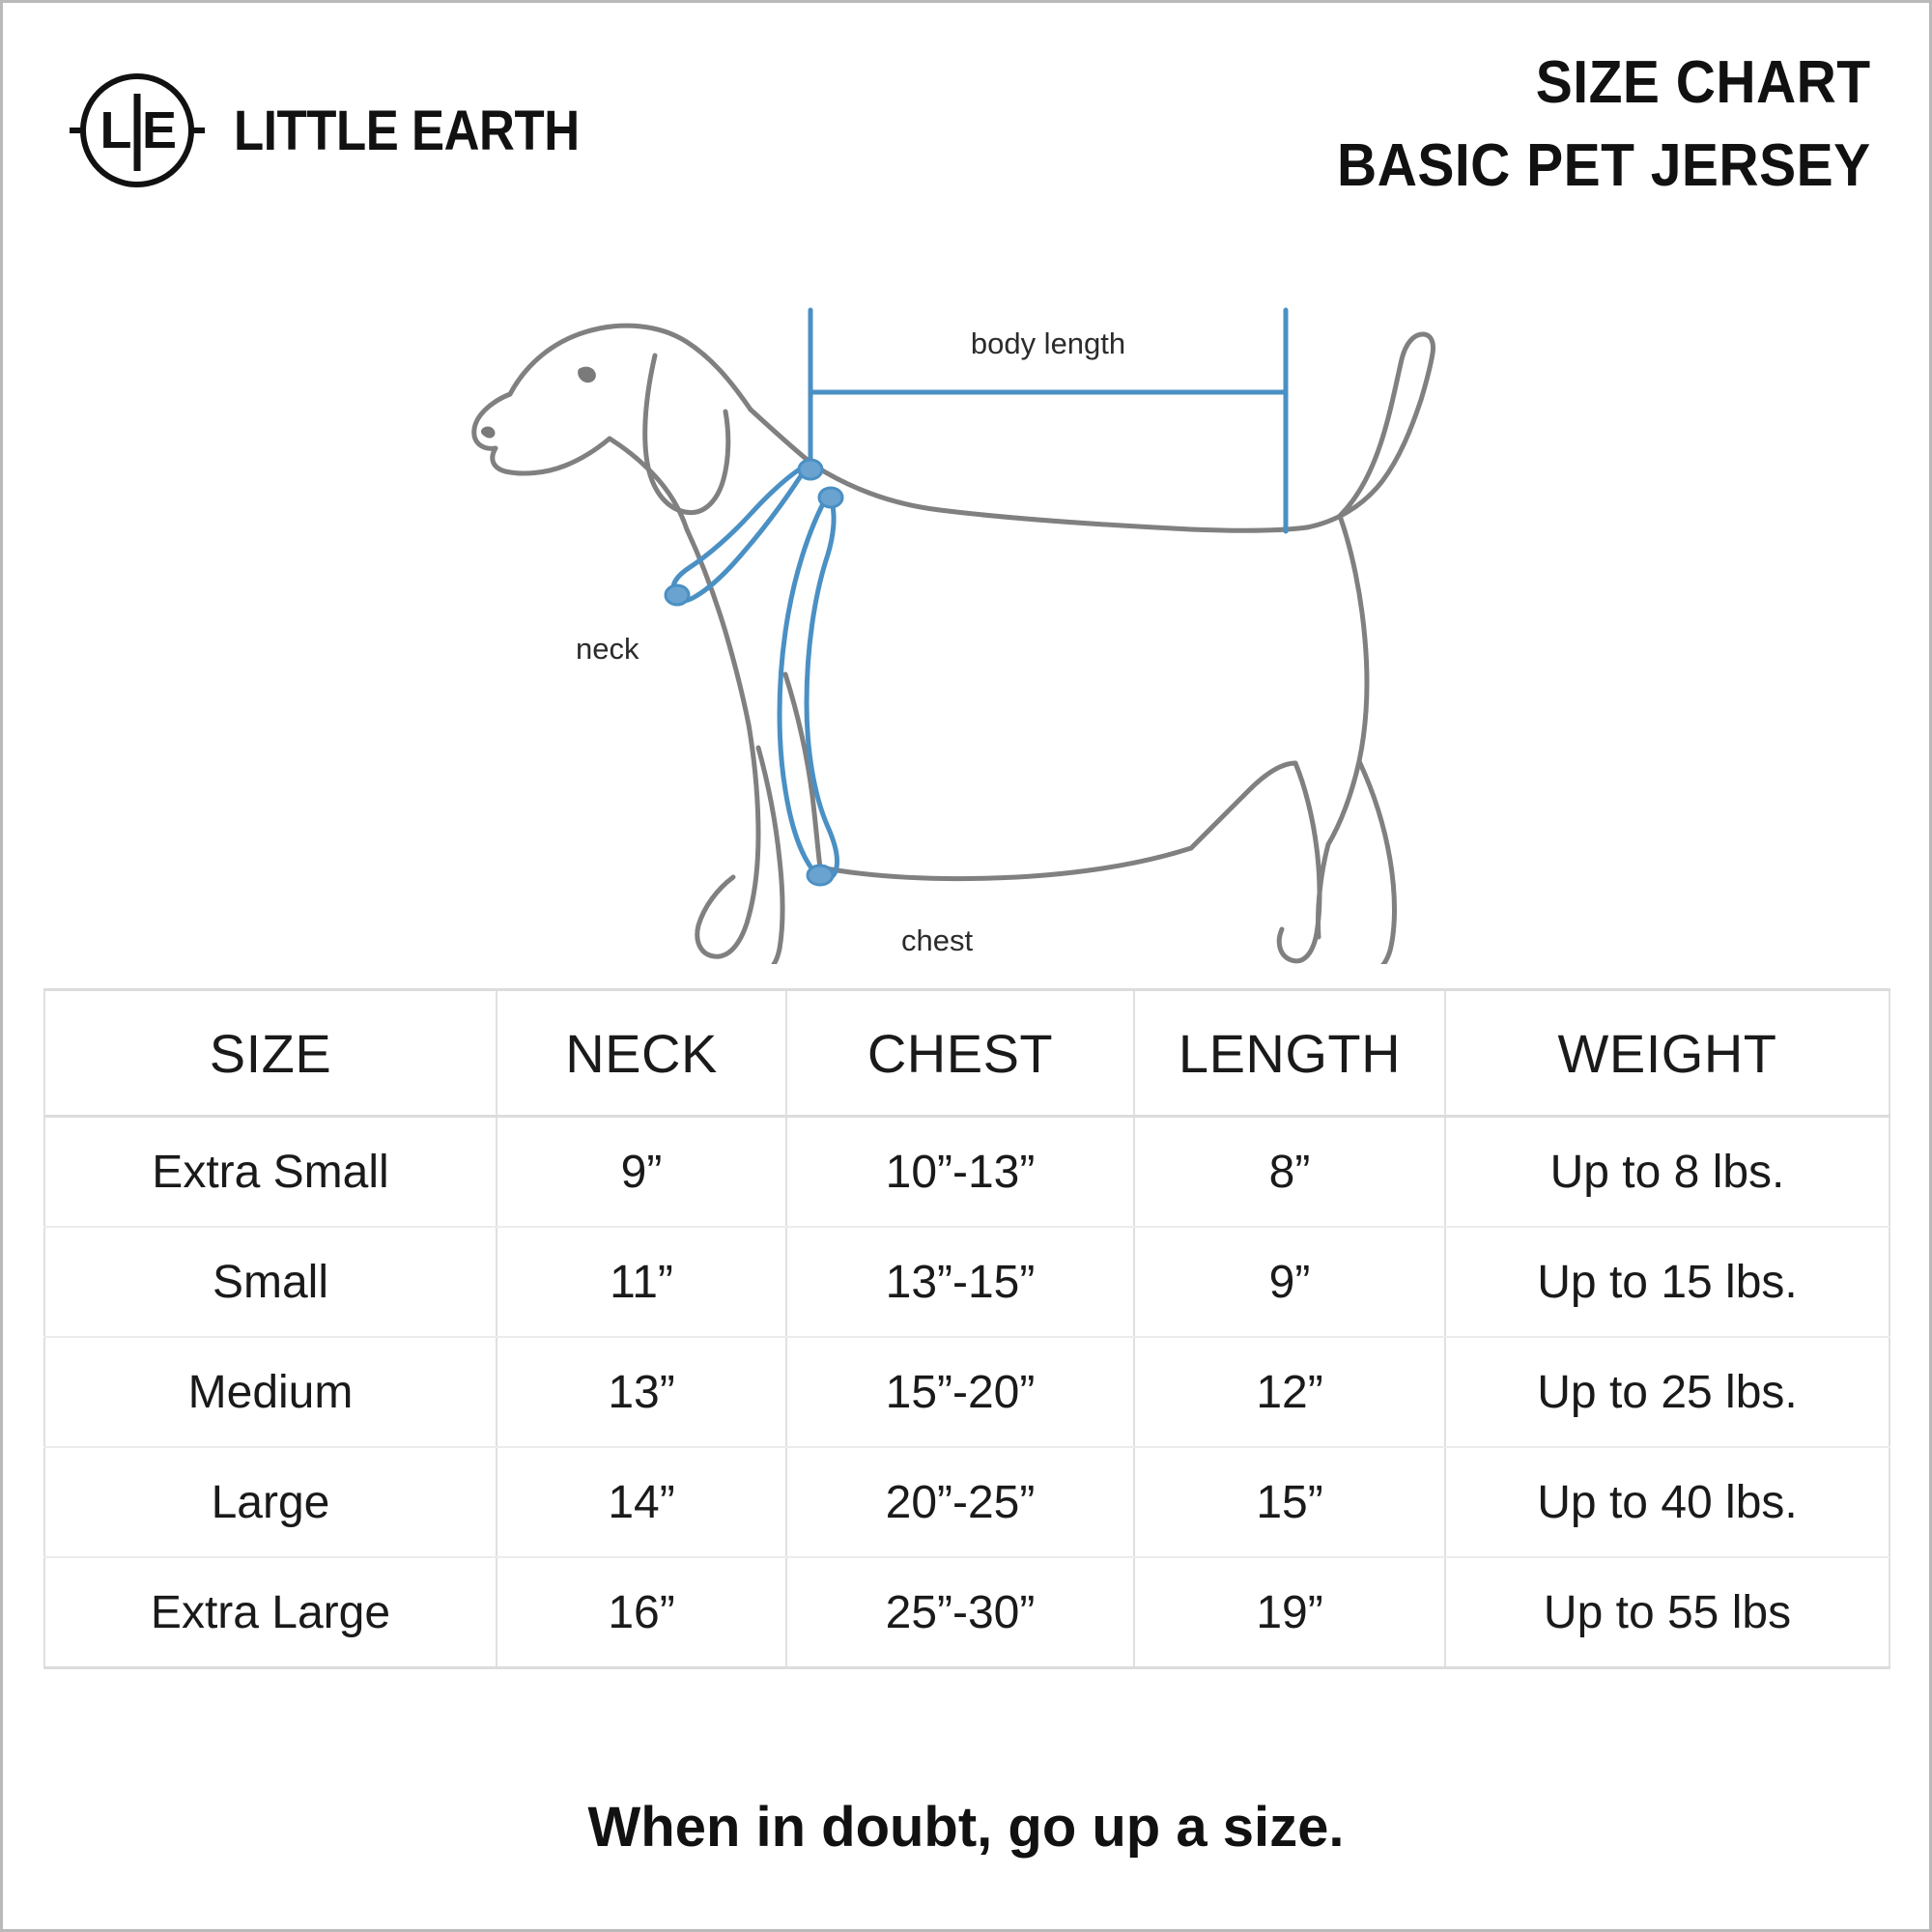 The image size is (1932, 1932). Describe the element at coordinates (960, 1612) in the screenshot. I see `cell-chest: 25”-30”` at that location.